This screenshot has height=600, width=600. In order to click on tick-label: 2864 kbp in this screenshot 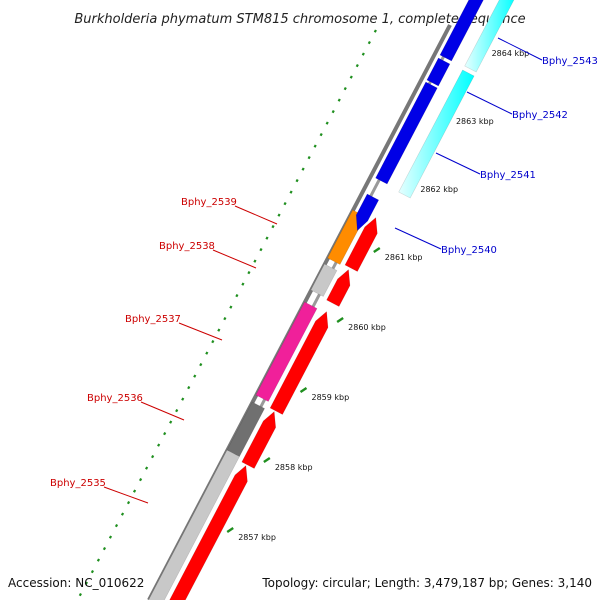, I will do `click(511, 53)`.